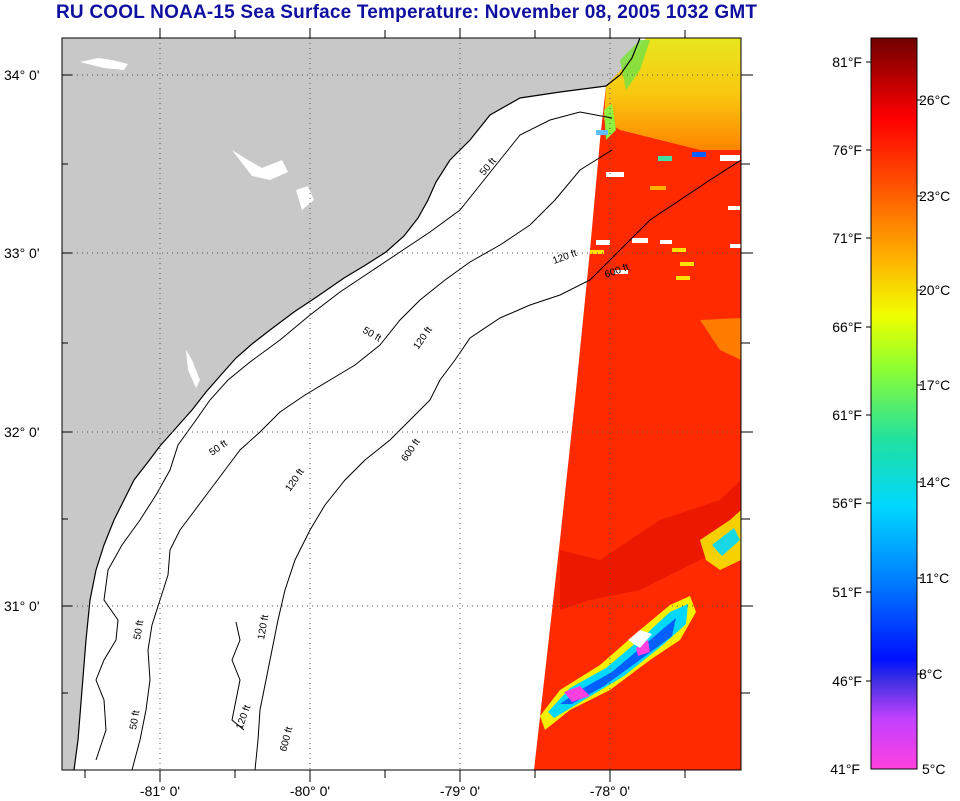  I want to click on lat-label: 34° 0', so click(22, 75).